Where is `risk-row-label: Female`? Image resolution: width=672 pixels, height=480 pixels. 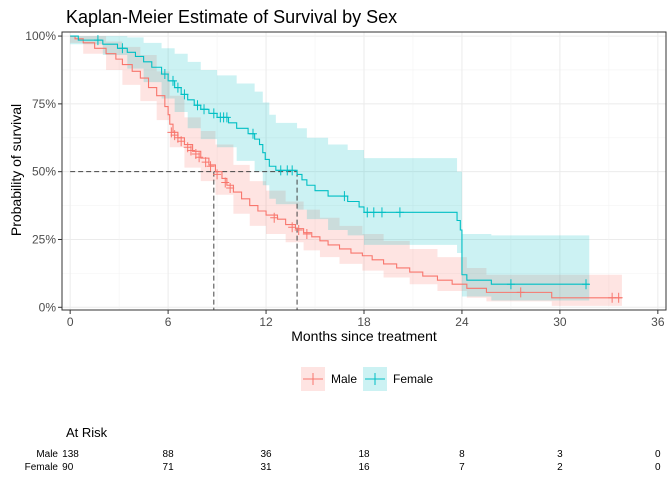
risk-row-label: Female is located at coordinates (42, 467).